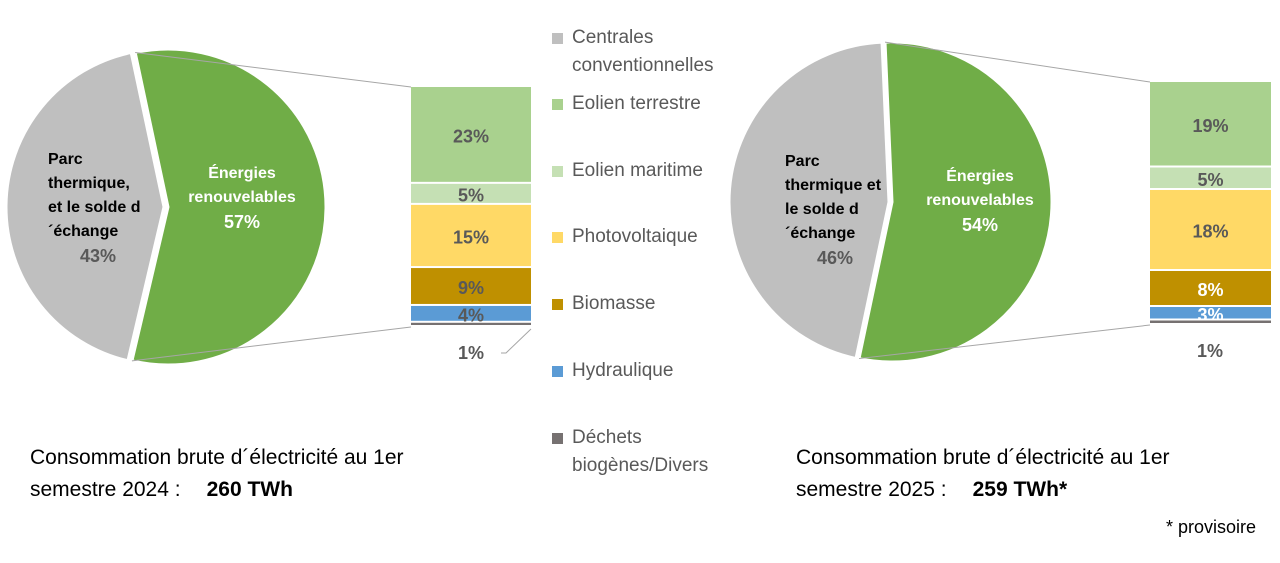 This screenshot has width=1280, height=563. Describe the element at coordinates (625, 237) in the screenshot. I see `legend-item: Photovoltaique` at that location.